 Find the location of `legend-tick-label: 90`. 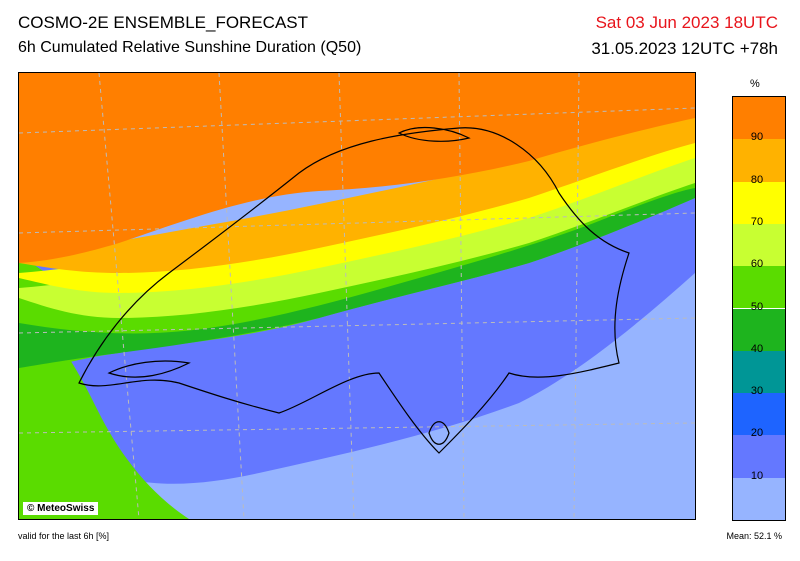

legend-tick-label: 90 is located at coordinates (757, 137).